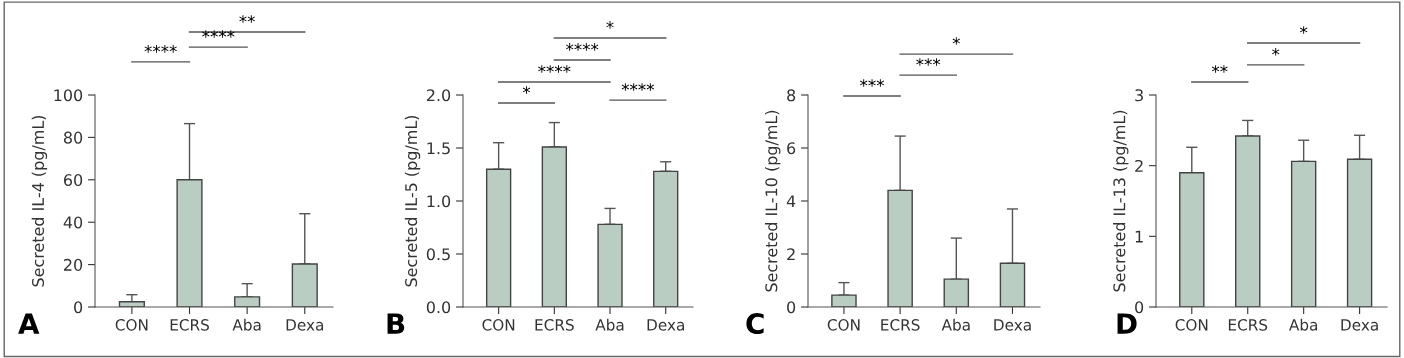 The image size is (1404, 358). I want to click on y-axis-title: Secreted IL-10 (pg/mL), so click(773, 201).